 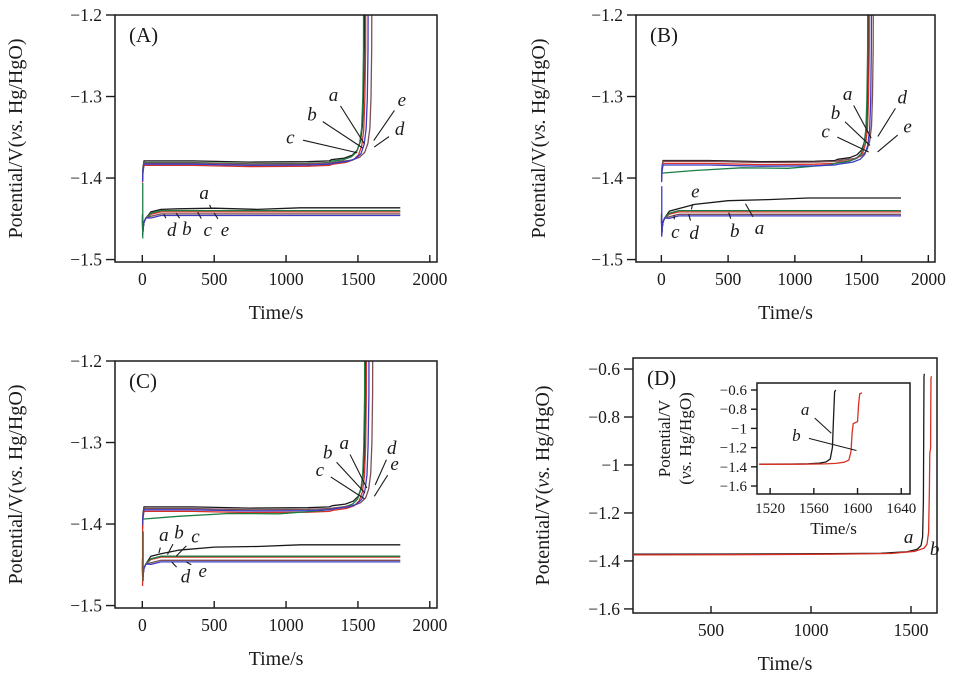 I want to click on curve-upper-c, so click(x=765, y=86).